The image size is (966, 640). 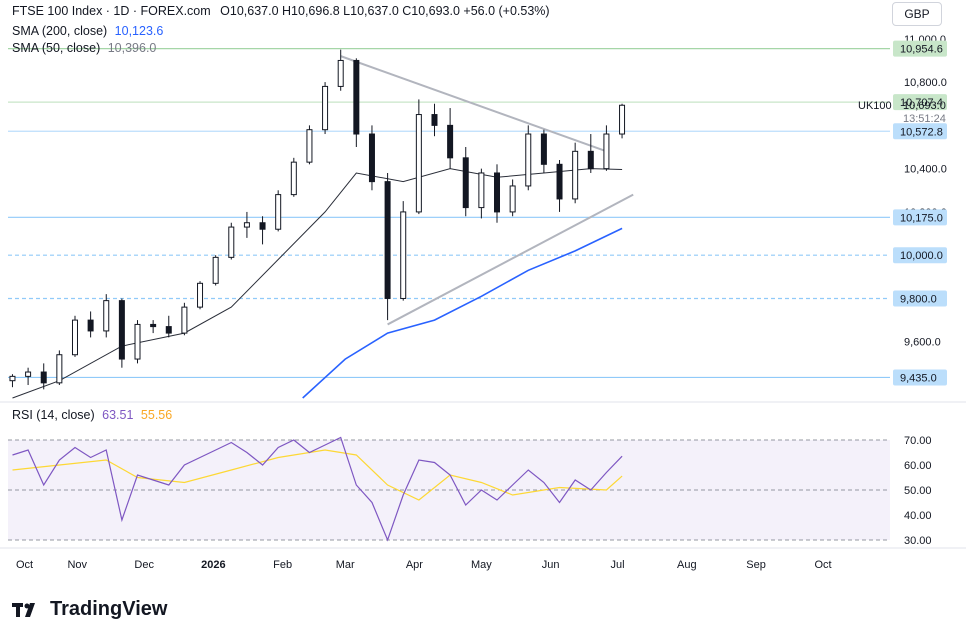 What do you see at coordinates (924, 106) in the screenshot?
I see `last-price-label: 10,693.0` at bounding box center [924, 106].